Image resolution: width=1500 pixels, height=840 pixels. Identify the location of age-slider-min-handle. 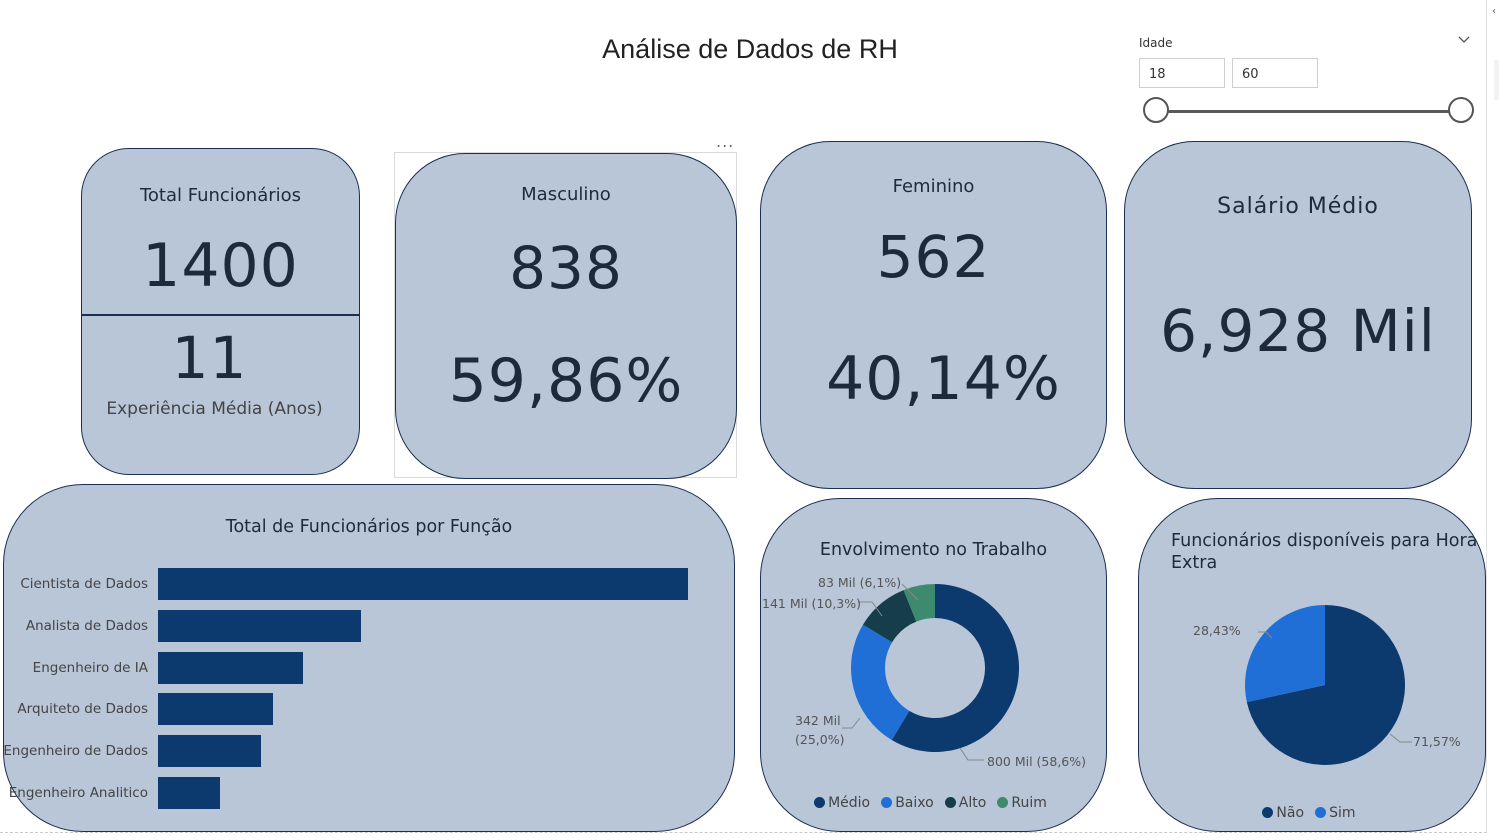
(1156, 110).